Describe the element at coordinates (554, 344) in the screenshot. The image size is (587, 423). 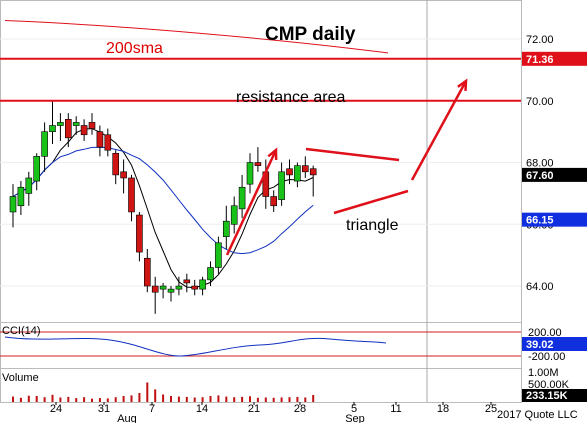
I see `cci-badge` at that location.